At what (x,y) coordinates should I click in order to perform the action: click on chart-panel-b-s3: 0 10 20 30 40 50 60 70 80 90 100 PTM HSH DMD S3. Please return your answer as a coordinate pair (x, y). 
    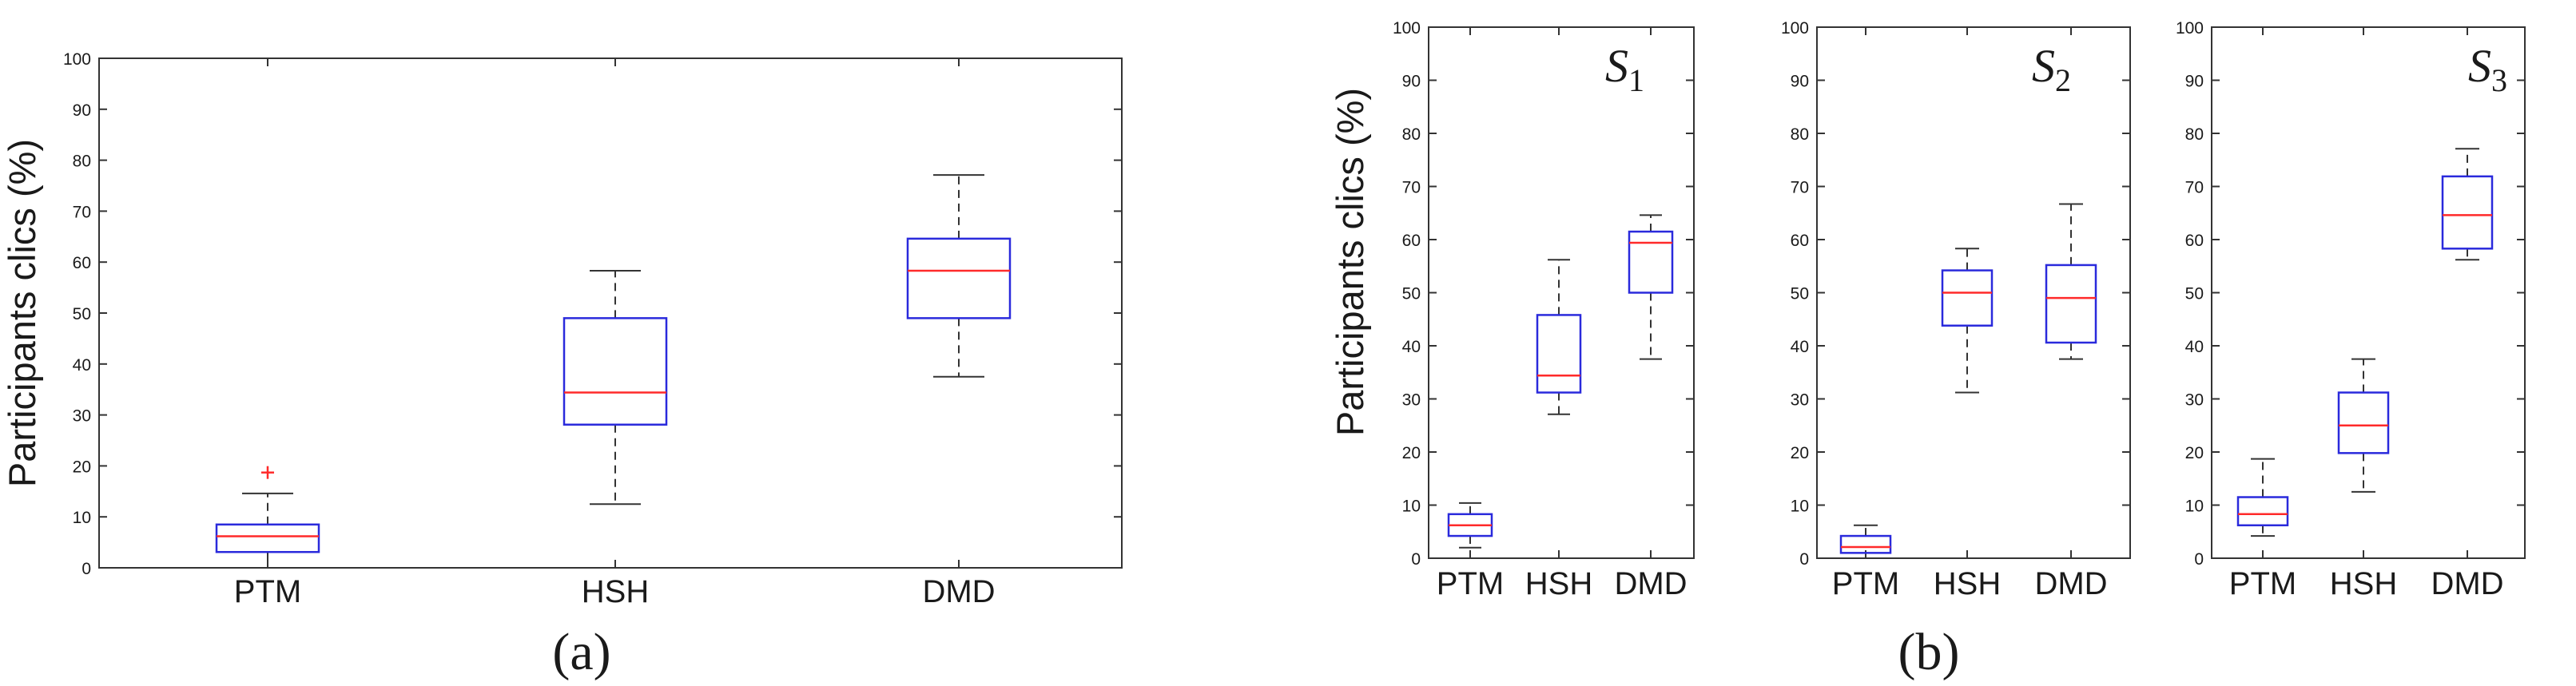
    Looking at the image, I should click on (2351, 310).